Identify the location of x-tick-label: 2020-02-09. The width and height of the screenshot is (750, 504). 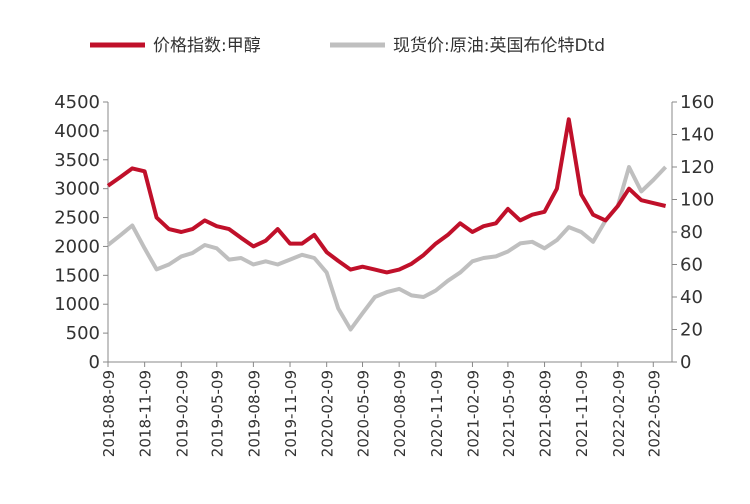
(328, 413).